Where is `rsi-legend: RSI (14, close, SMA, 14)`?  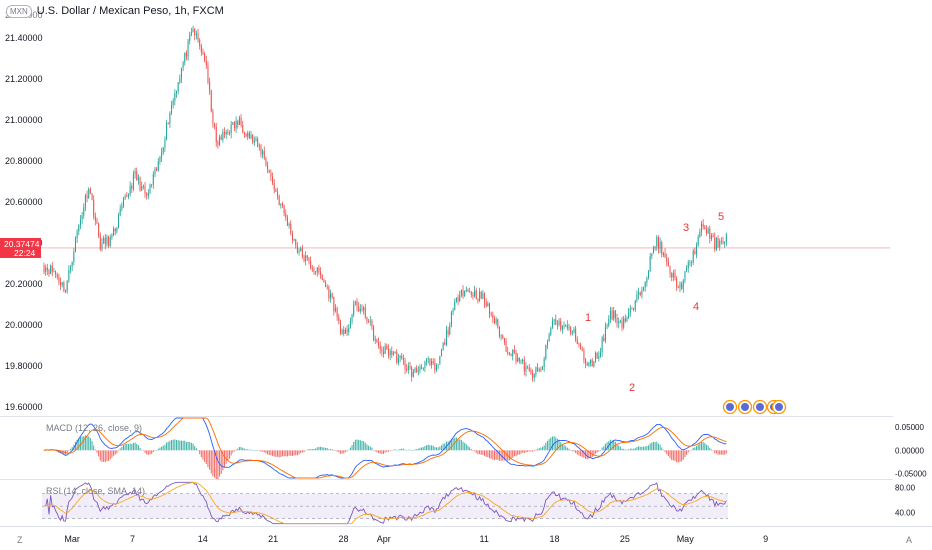
rsi-legend: RSI (14, close, SMA, 14) is located at coordinates (96, 491).